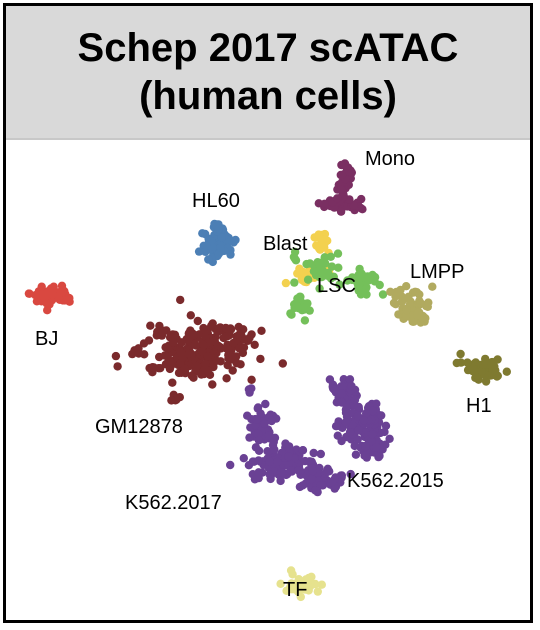  I want to click on cluster-label-hl60: HL60, so click(216, 201).